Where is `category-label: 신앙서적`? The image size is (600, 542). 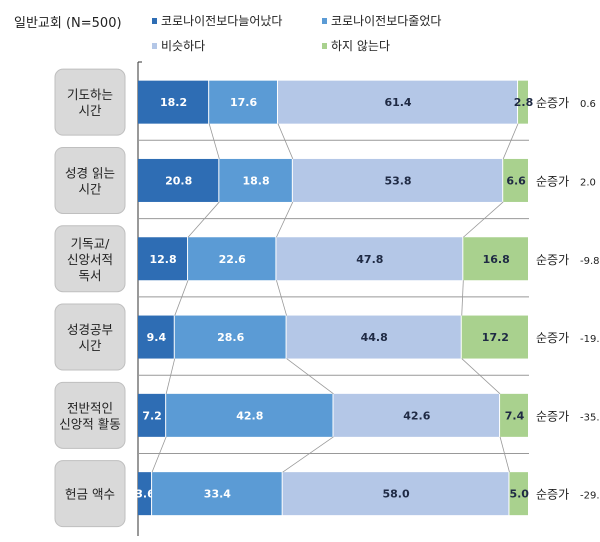 category-label: 신앙서적 is located at coordinates (90, 259).